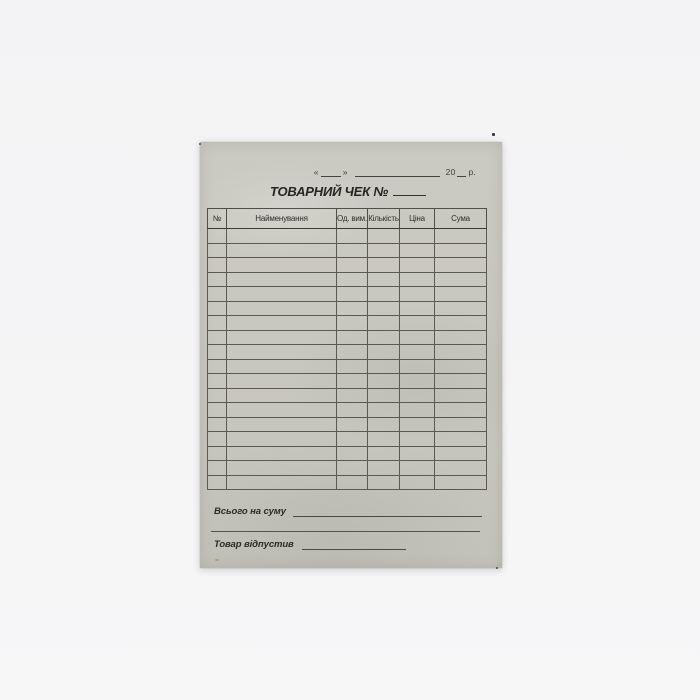 This screenshot has width=700, height=700. I want to click on column-header-name: Найменування, so click(281, 218).